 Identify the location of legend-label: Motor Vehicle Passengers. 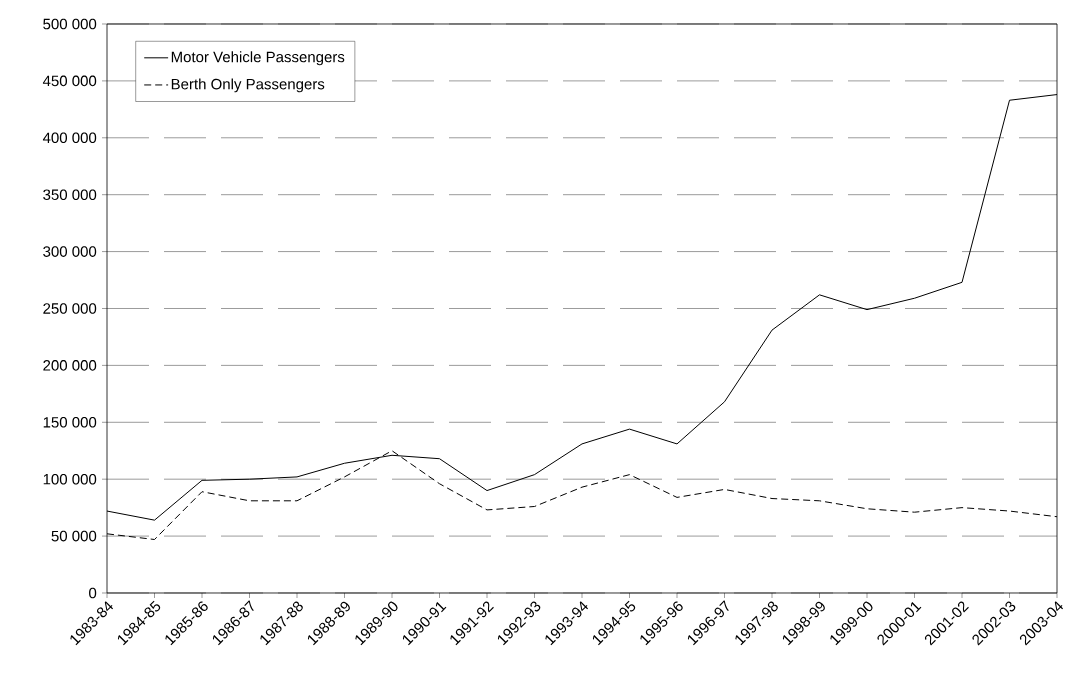
(258, 58).